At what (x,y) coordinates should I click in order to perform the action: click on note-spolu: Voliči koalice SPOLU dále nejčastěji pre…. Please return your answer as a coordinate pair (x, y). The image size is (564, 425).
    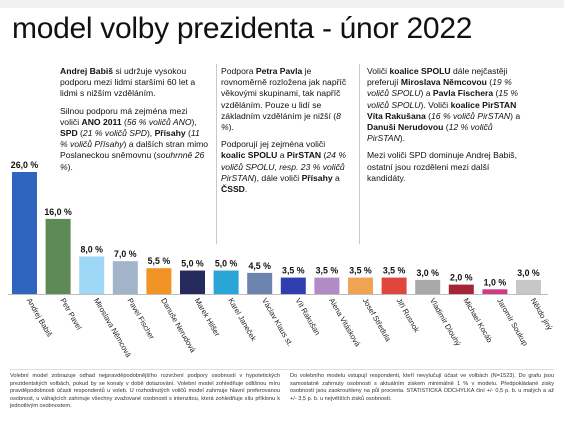
    Looking at the image, I should click on (446, 128).